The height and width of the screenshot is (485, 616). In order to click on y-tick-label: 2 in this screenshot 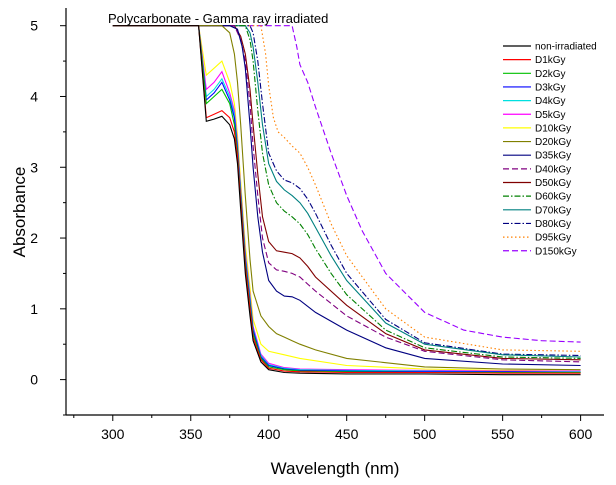, I will do `click(34, 238)`.